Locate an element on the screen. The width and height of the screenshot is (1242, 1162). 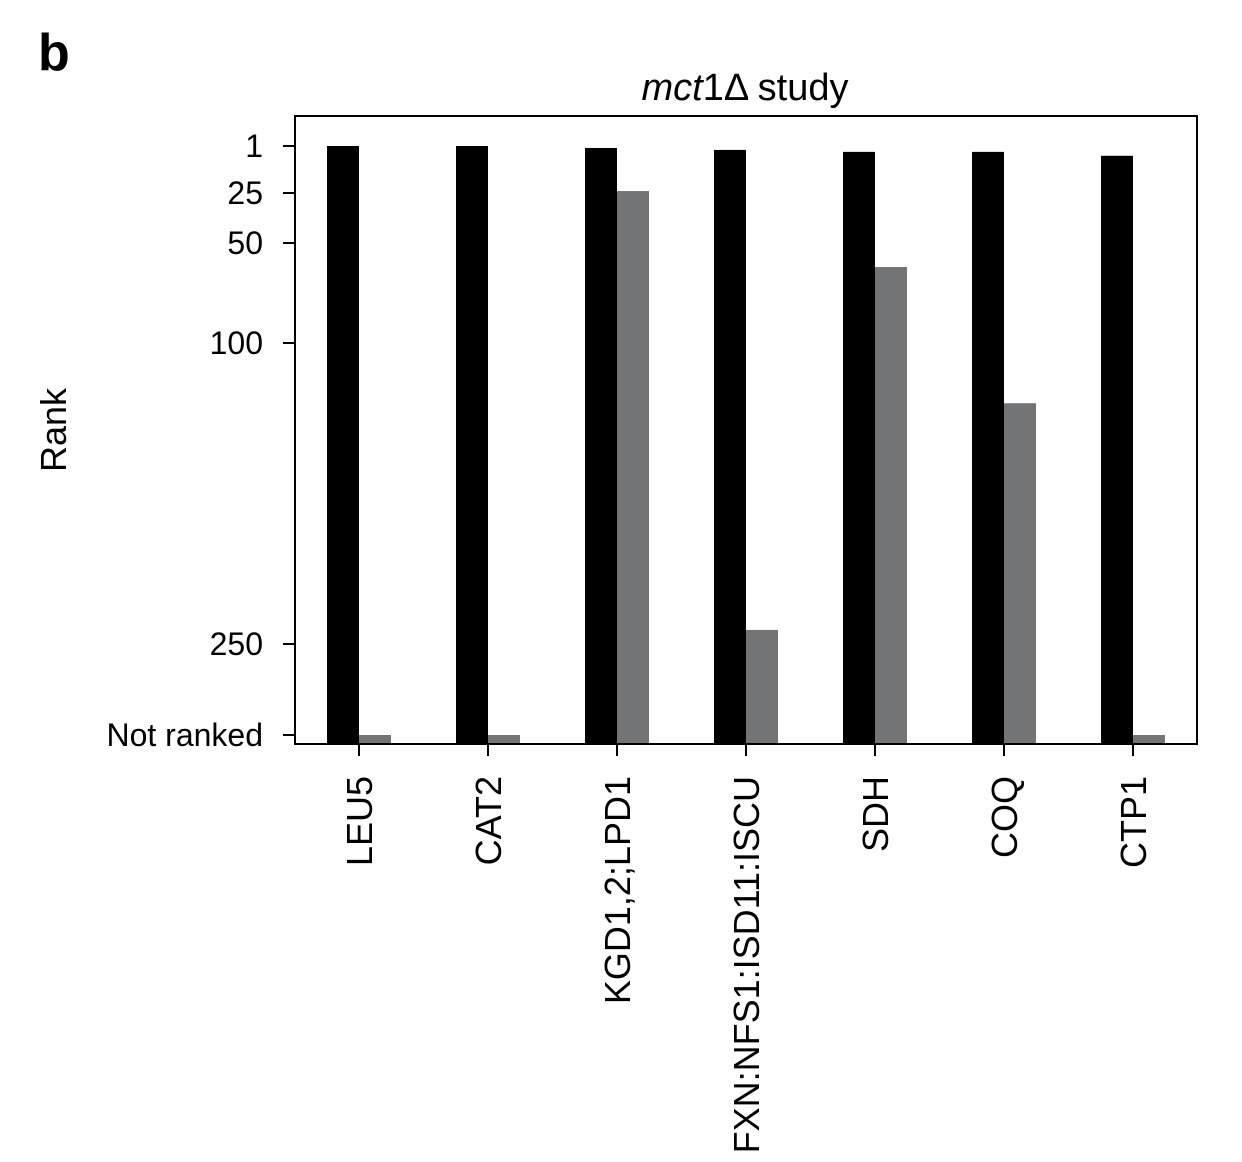
bar-series1-cat2 is located at coordinates (472, 445).